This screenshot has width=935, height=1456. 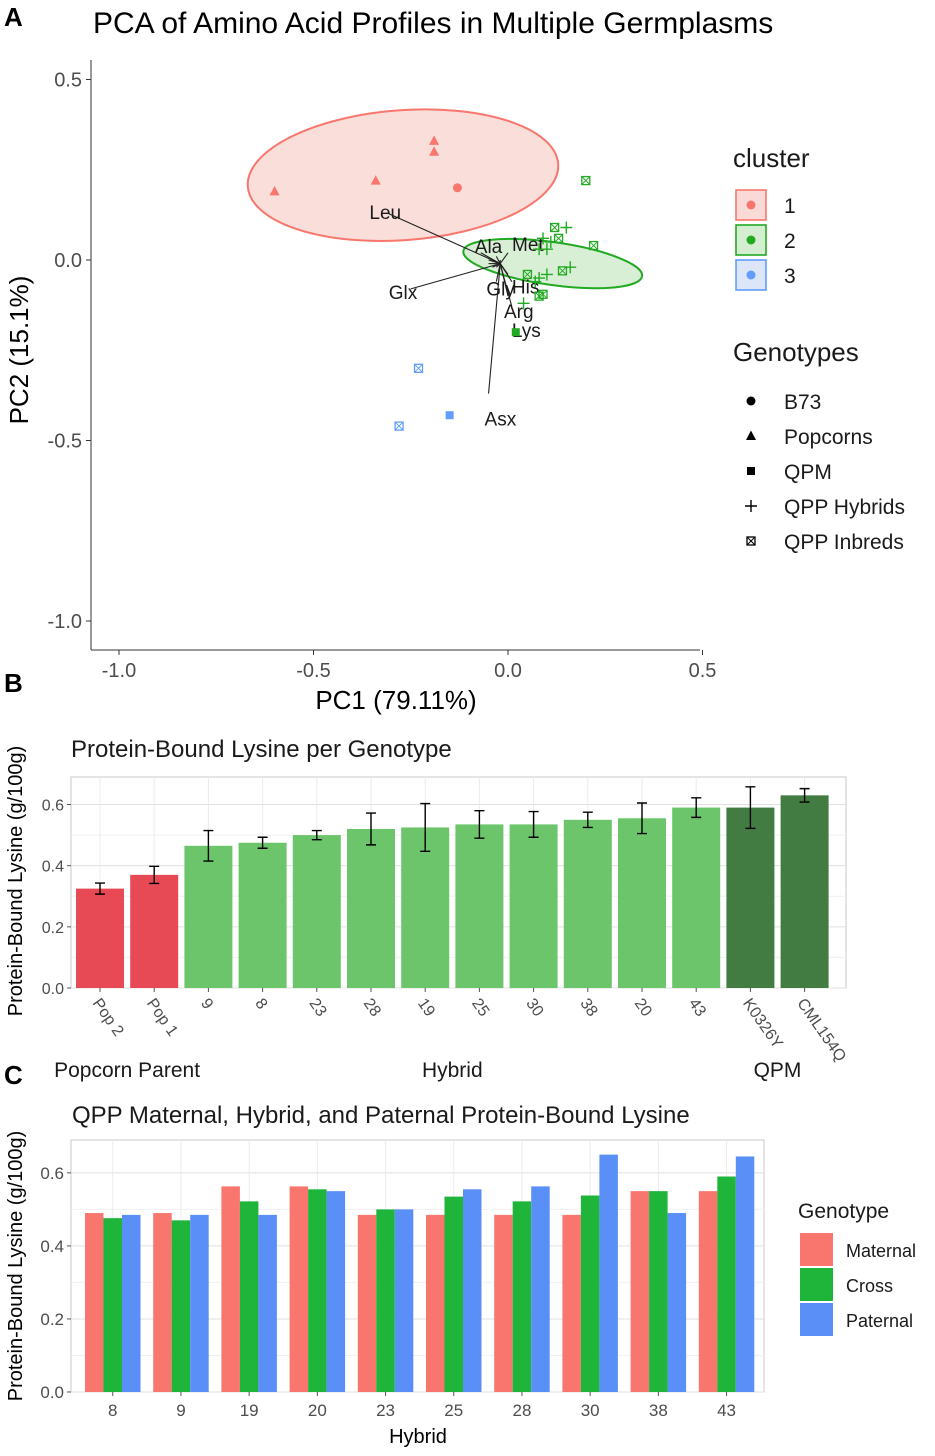 What do you see at coordinates (420, 1273) in the screenshot?
I see `qpp-bars` at bounding box center [420, 1273].